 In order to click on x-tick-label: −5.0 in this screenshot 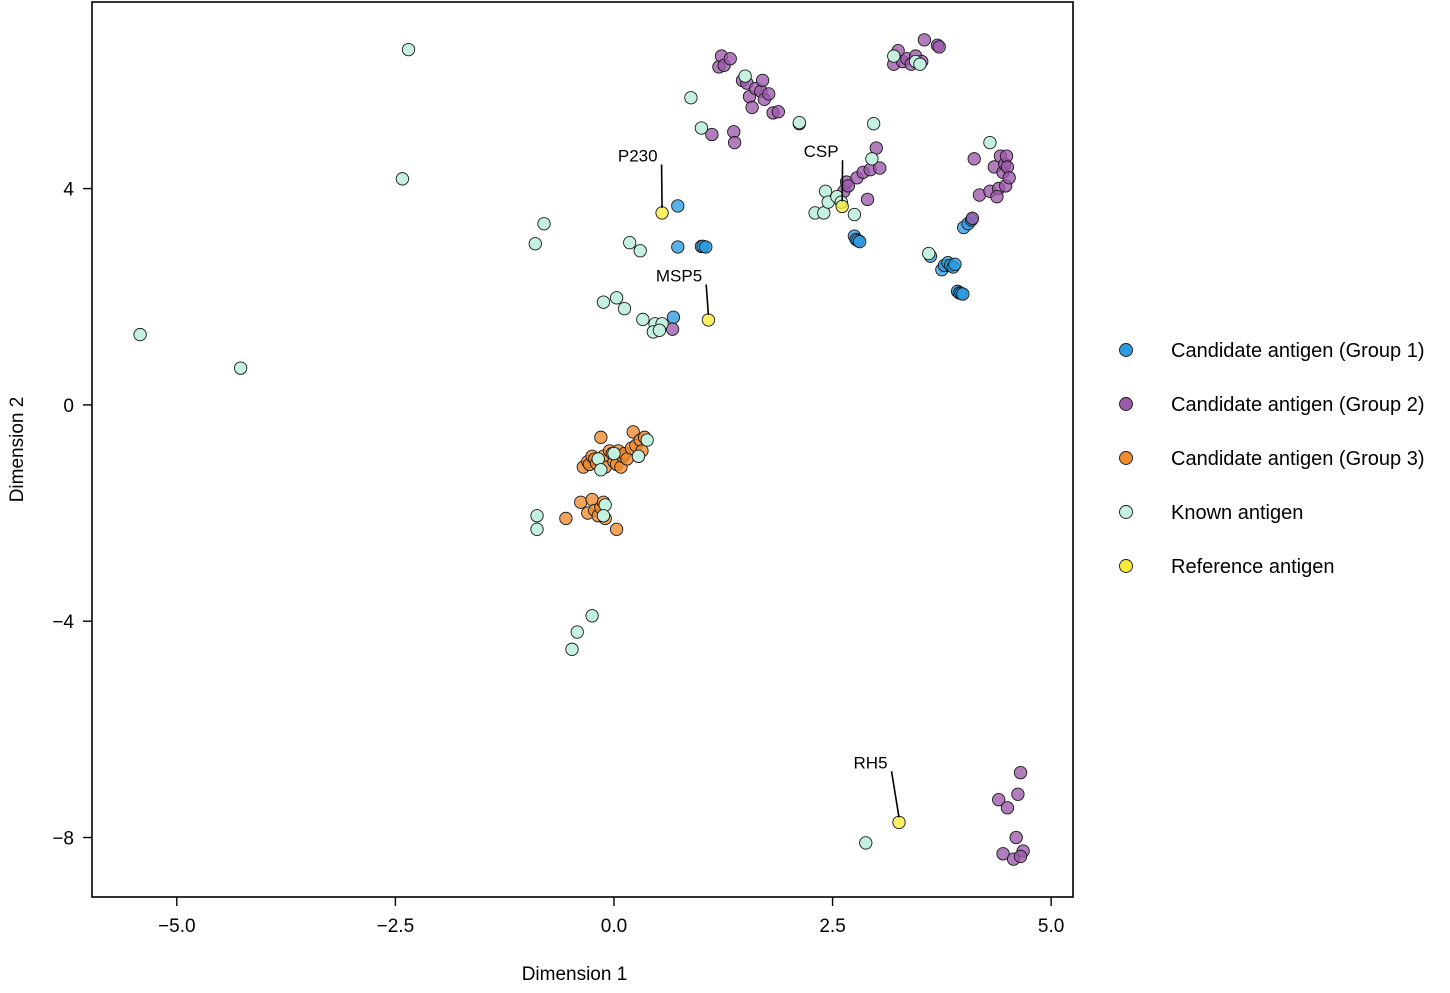, I will do `click(177, 926)`.